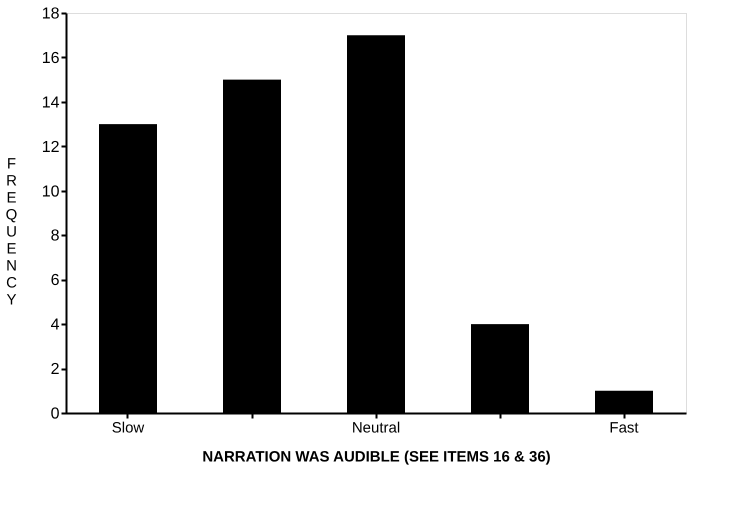 This screenshot has width=750, height=506. Describe the element at coordinates (51, 103) in the screenshot. I see `y-tick-label: 14` at that location.